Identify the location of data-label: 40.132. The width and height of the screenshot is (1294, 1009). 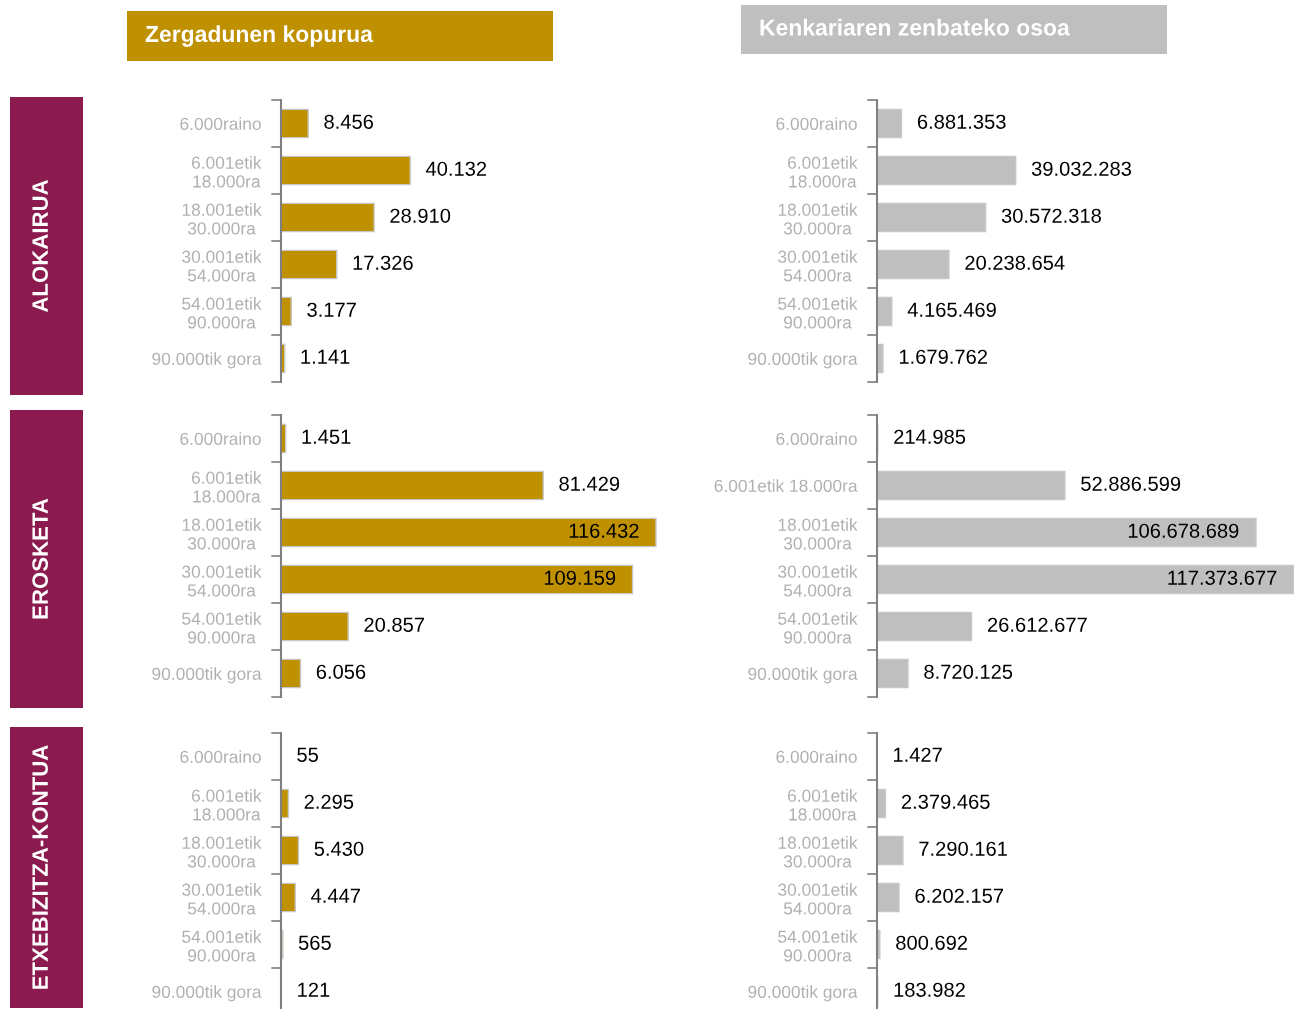
(456, 168).